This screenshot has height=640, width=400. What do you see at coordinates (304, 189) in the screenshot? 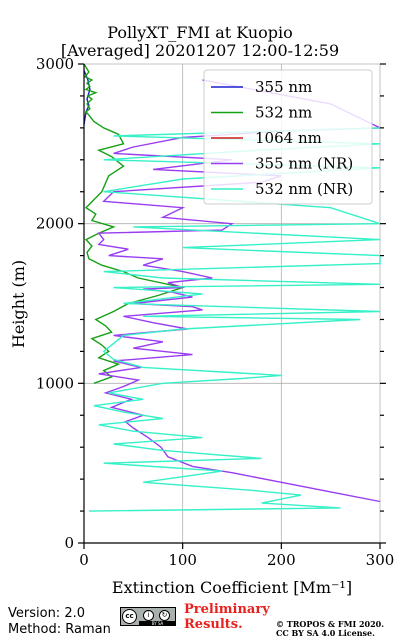
I see `legend-label: 532 nm (NR)` at bounding box center [304, 189].